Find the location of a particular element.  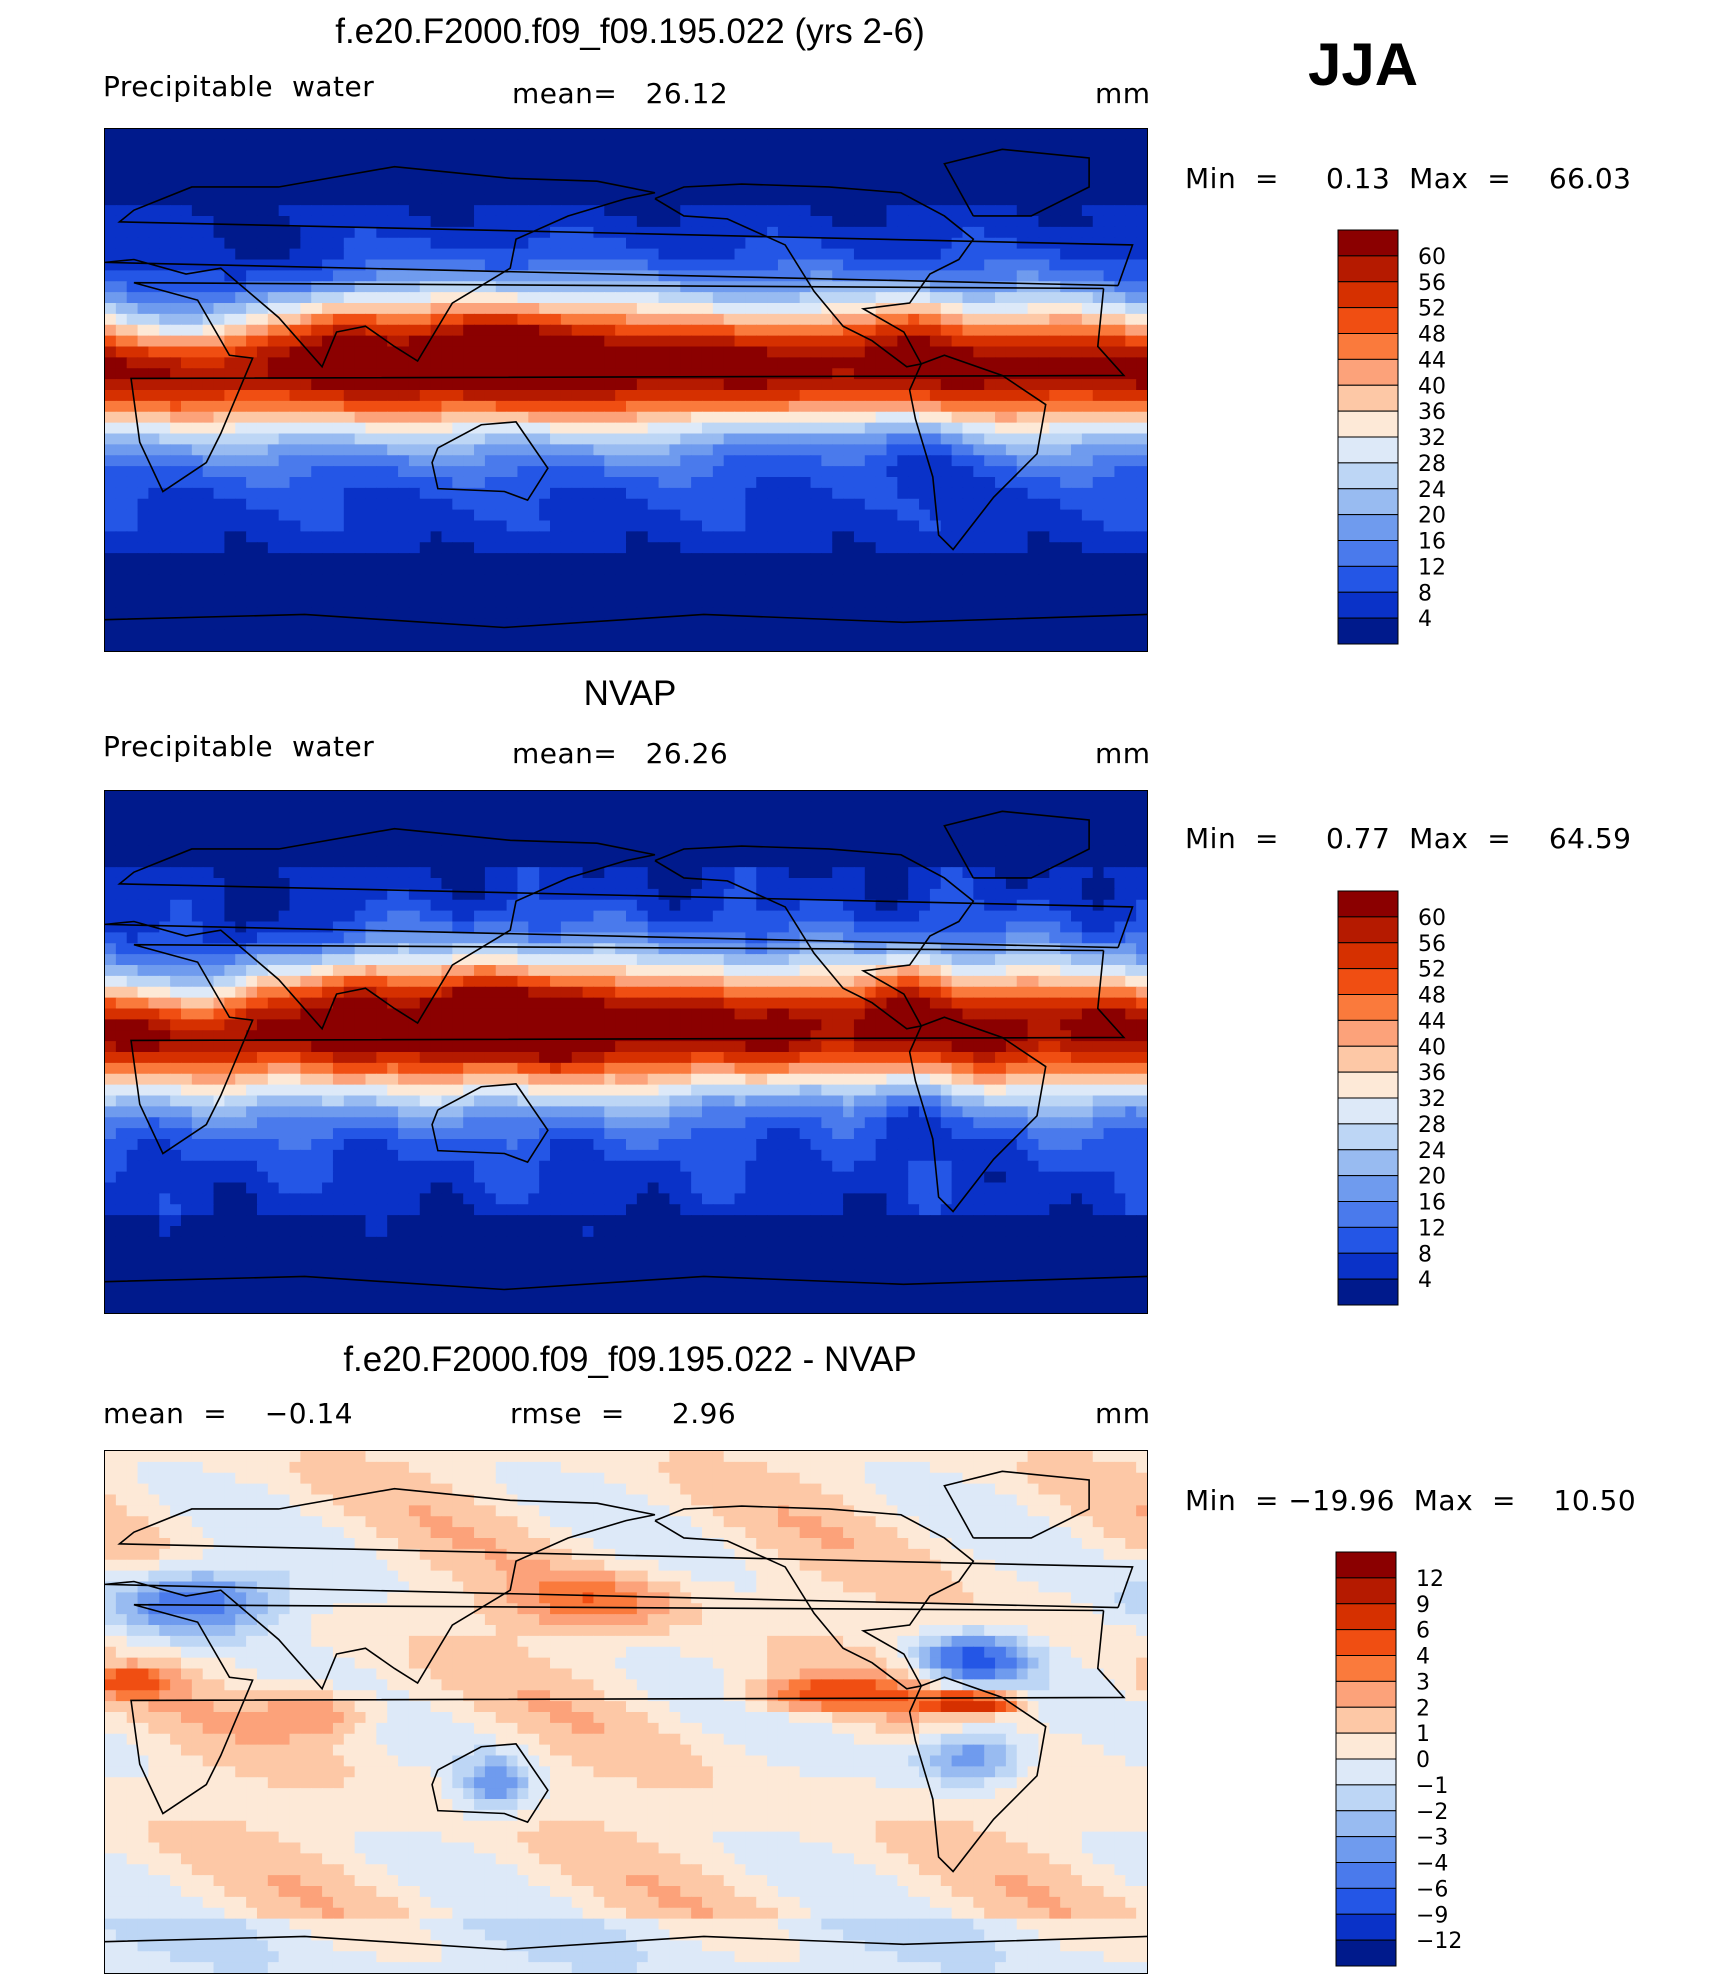

colorbar-tick-label: 2 is located at coordinates (1423, 1708).